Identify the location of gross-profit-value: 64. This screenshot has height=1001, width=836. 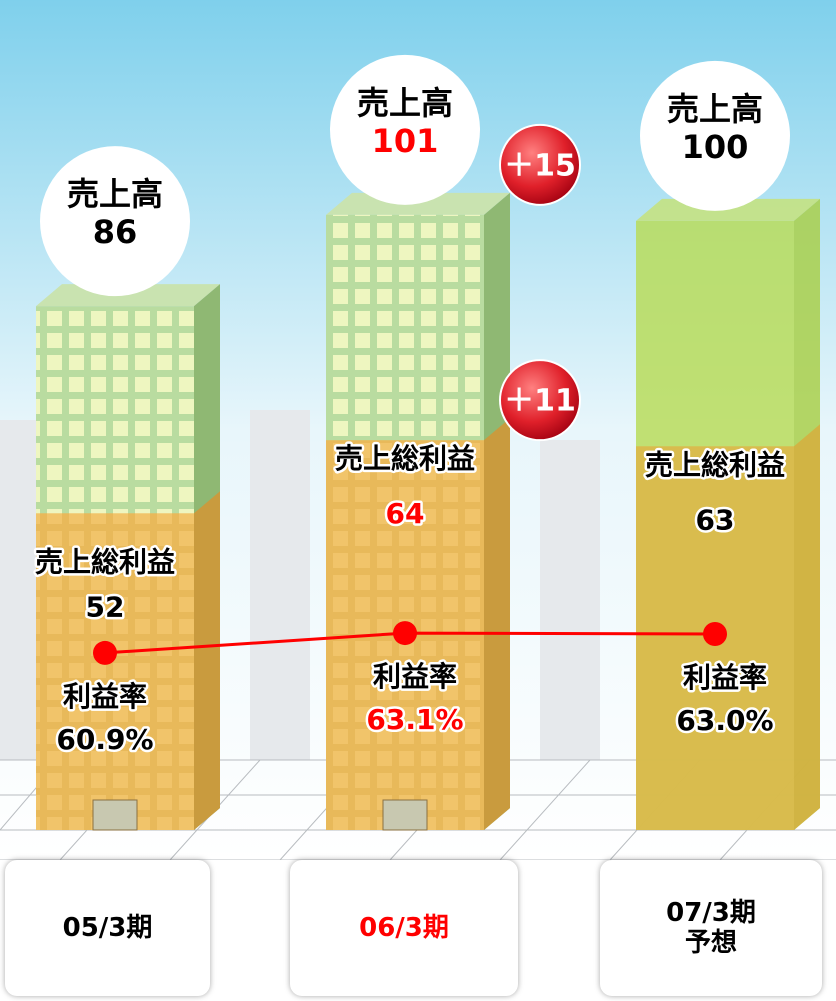
(405, 513).